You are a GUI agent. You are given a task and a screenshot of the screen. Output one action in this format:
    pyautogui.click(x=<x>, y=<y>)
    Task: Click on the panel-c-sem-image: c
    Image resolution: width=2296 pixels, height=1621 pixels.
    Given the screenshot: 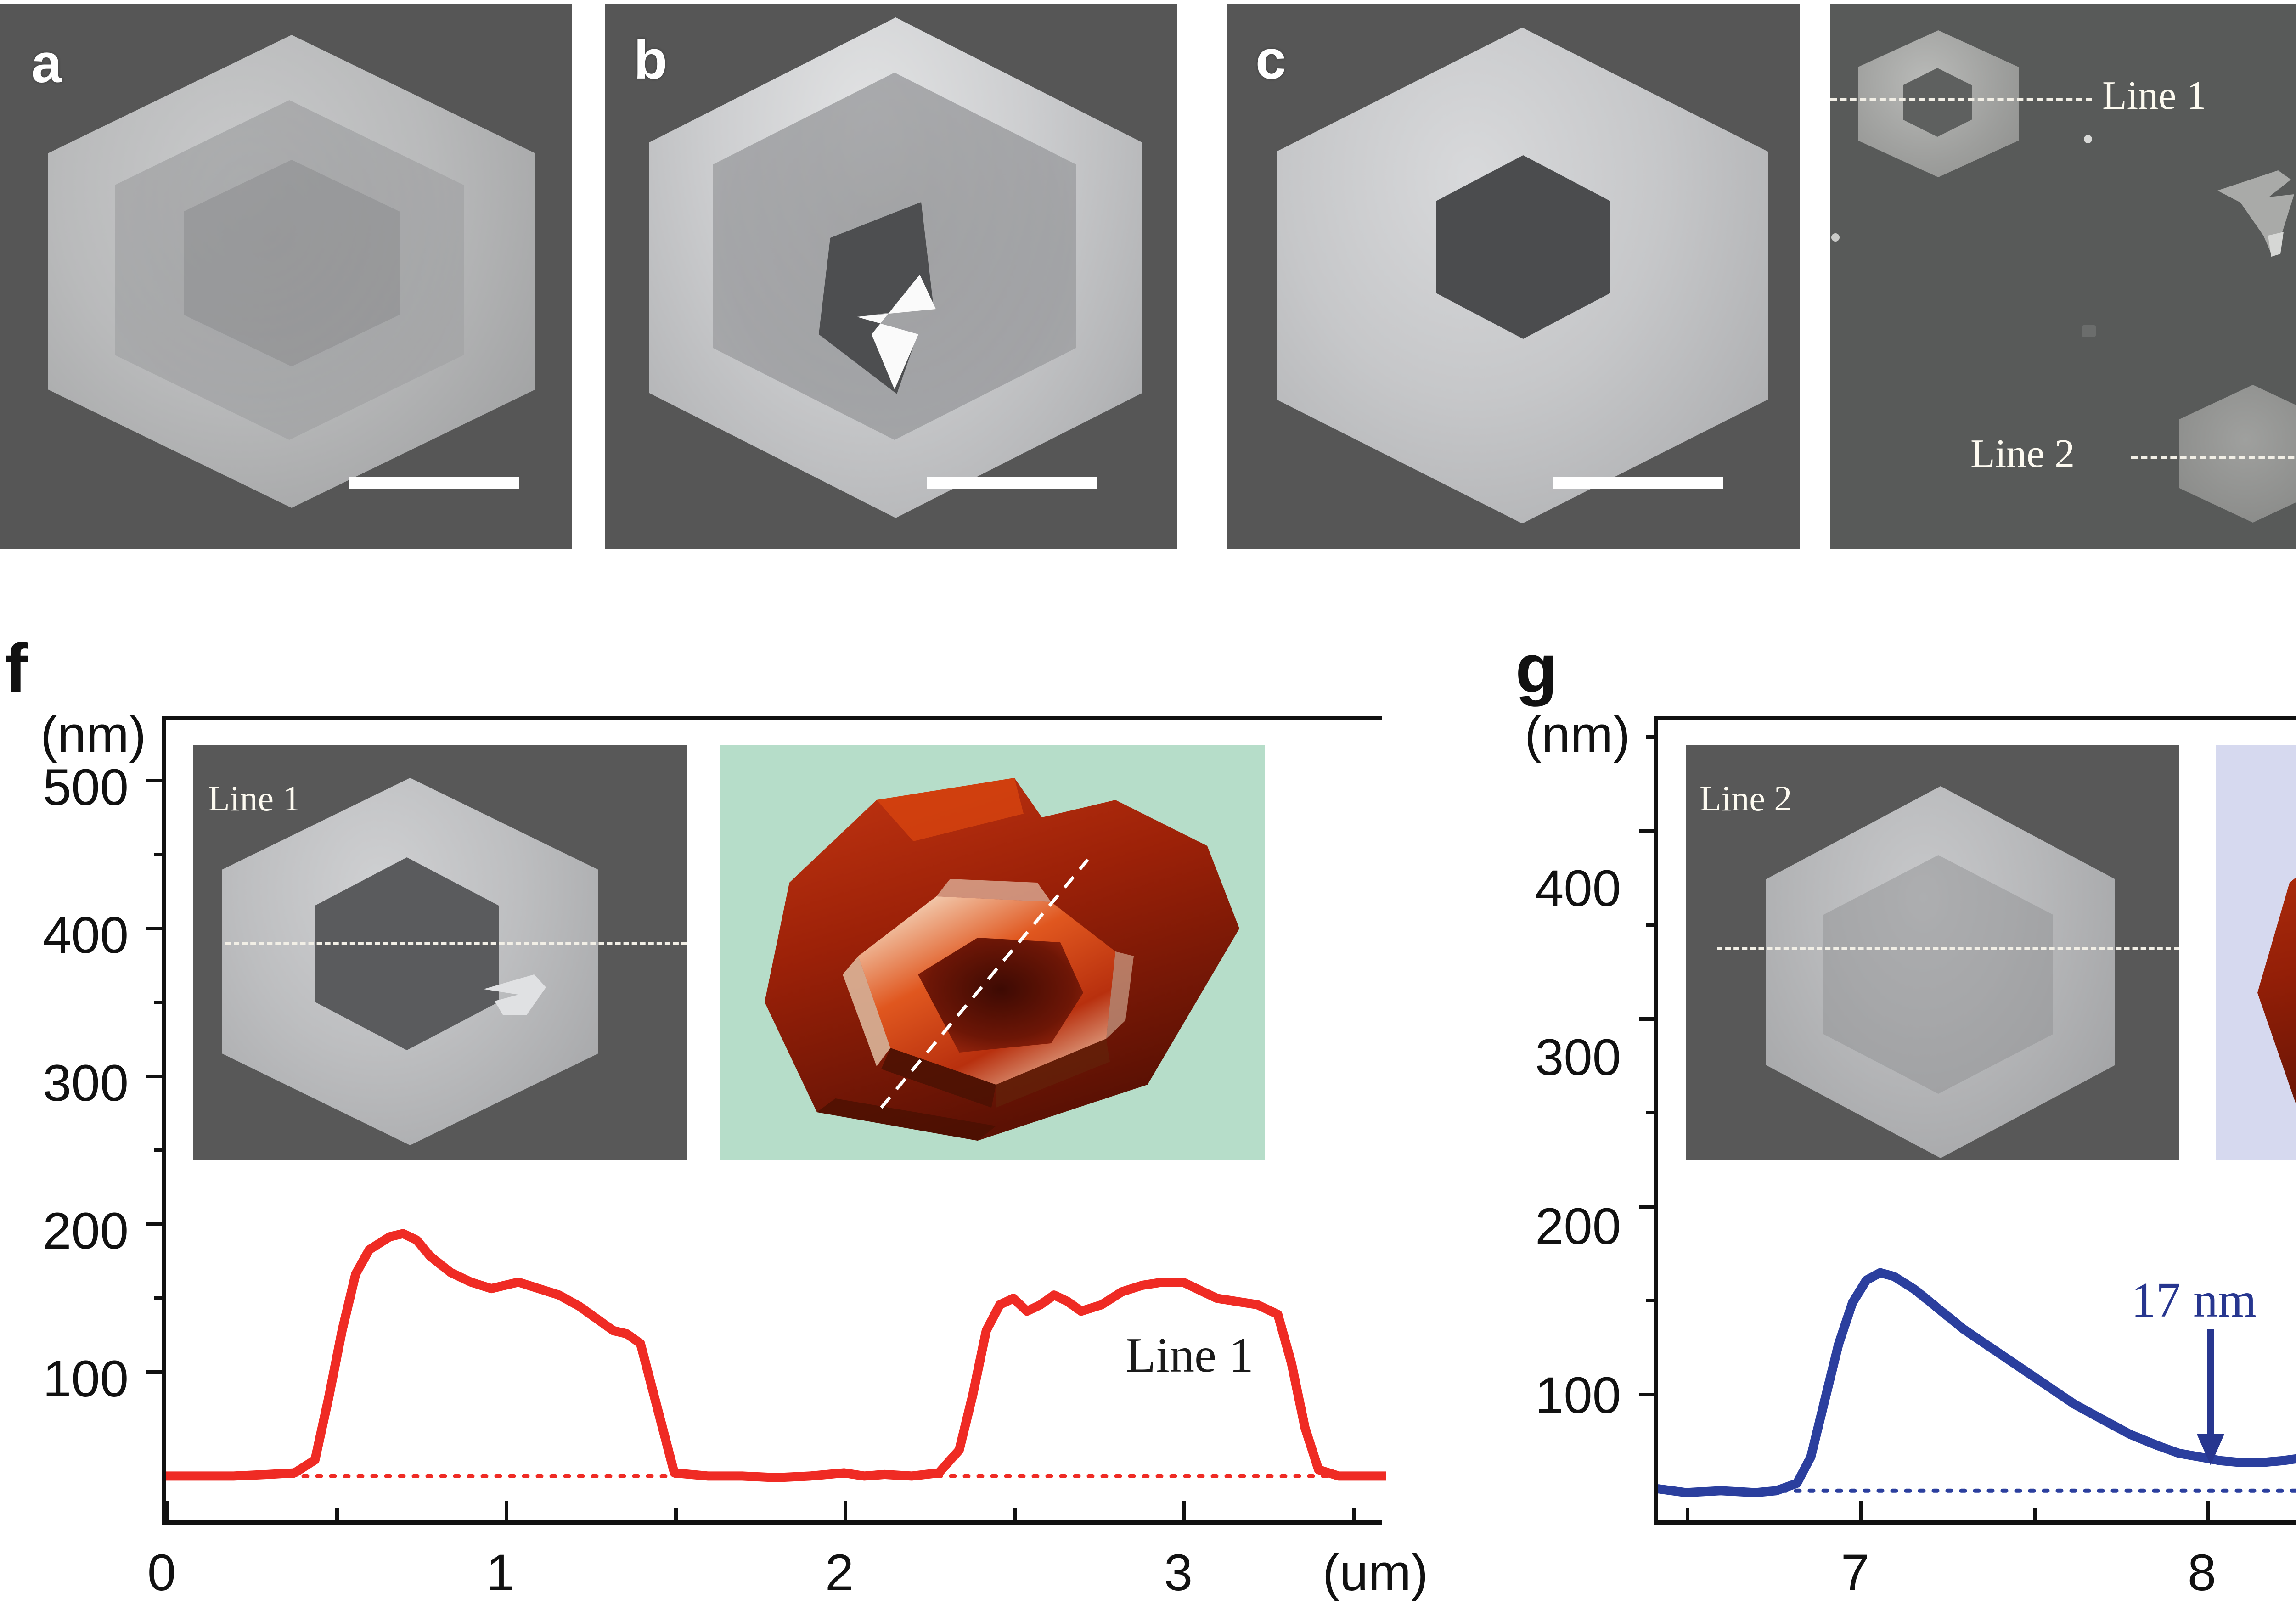 What is the action you would take?
    pyautogui.click(x=1513, y=276)
    